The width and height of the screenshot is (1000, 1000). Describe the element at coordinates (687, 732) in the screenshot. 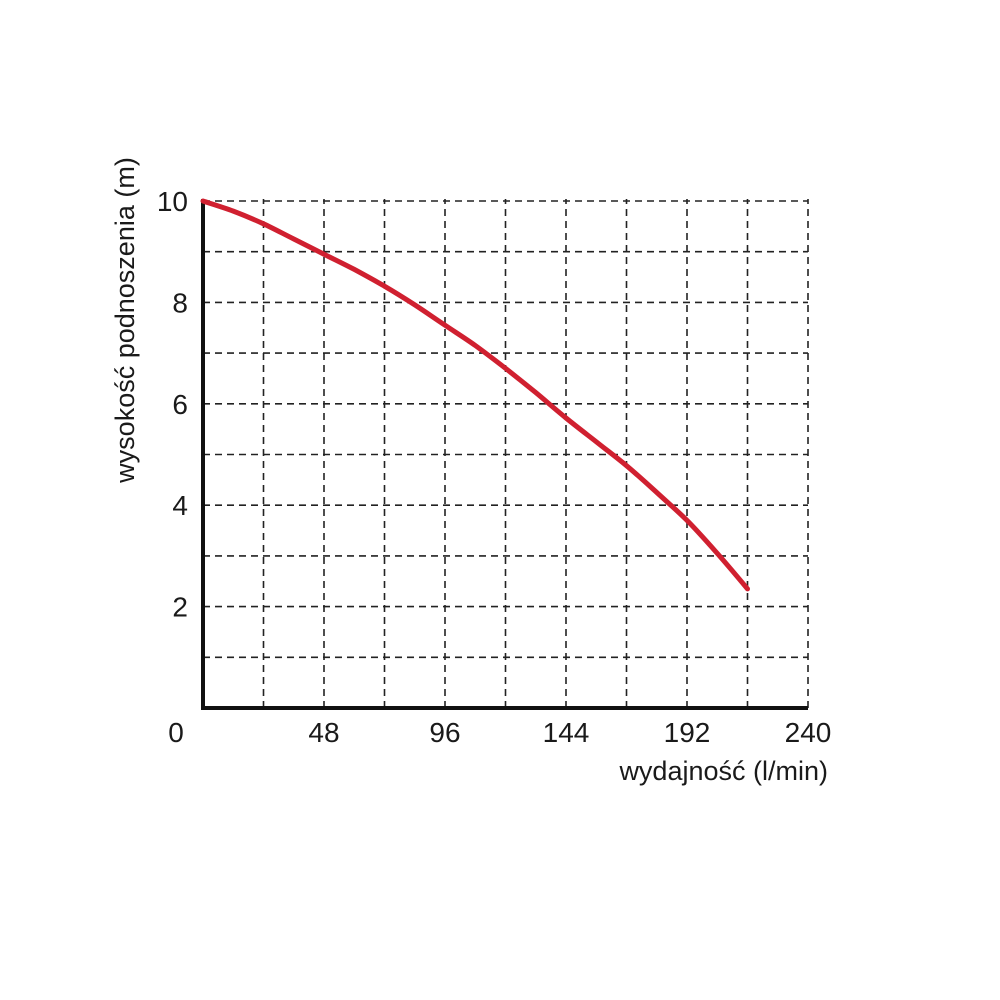

I see `x-tick-label: 192` at that location.